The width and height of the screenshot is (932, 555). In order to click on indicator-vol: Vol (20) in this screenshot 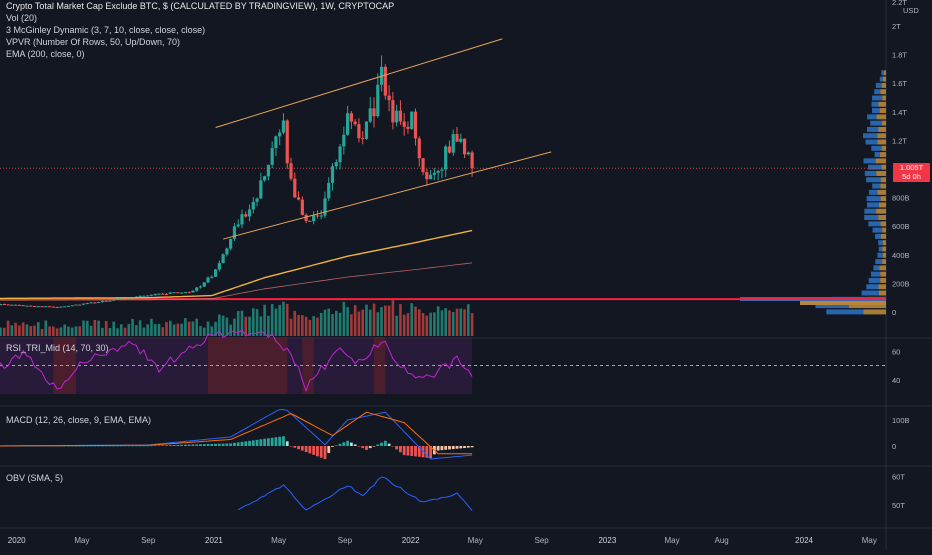, I will do `click(22, 18)`.